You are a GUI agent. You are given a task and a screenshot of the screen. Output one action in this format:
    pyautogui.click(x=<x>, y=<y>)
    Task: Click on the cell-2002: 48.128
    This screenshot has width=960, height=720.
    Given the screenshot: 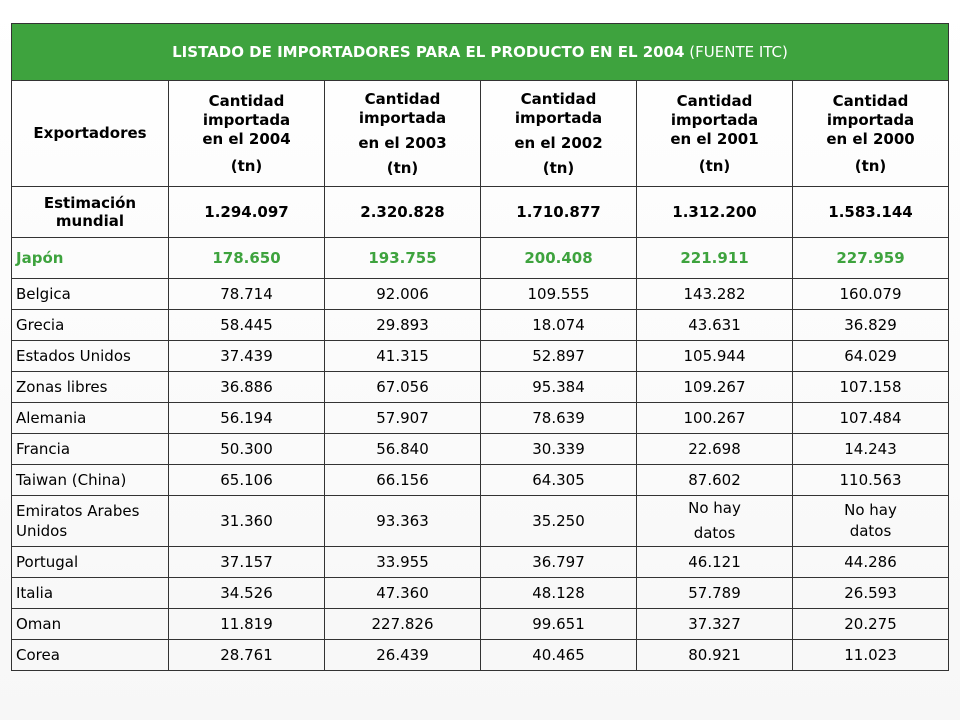 What is the action you would take?
    pyautogui.click(x=558, y=593)
    